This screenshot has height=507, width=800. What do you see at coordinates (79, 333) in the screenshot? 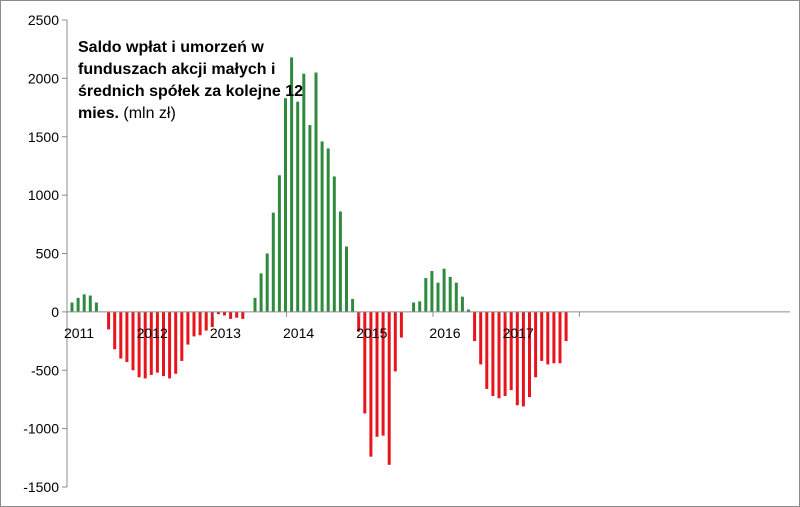
I see `x-tick-label: 2011` at bounding box center [79, 333].